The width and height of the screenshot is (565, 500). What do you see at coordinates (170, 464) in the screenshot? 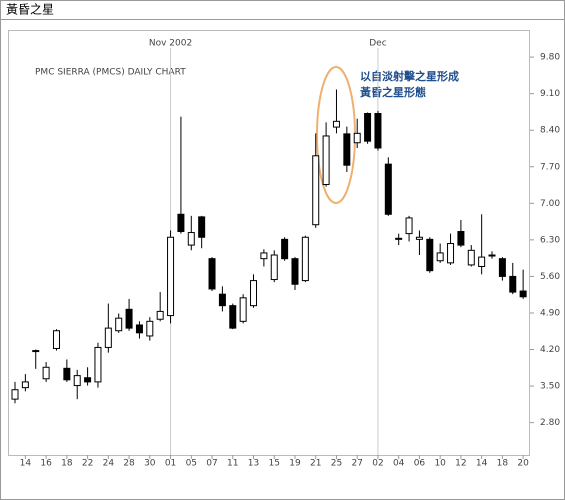
I see `x-tick-label: 01` at bounding box center [170, 464].